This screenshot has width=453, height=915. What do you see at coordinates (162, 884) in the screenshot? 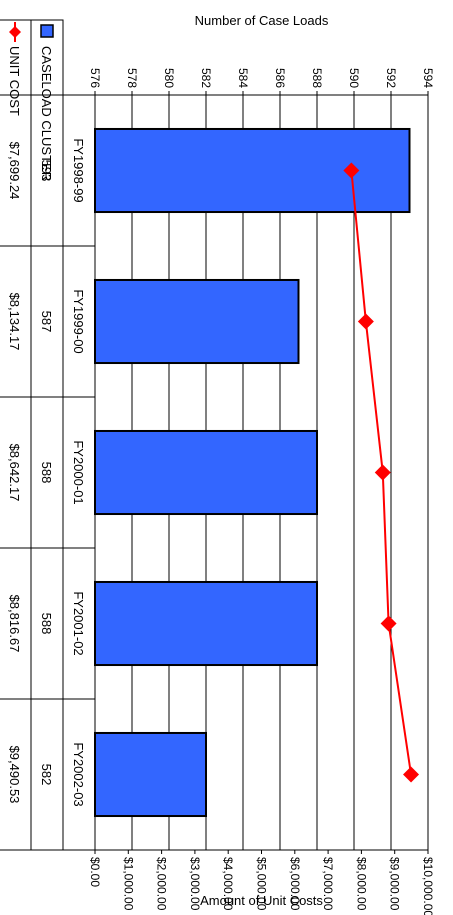
I see `secondary-tick-label: $2,000.00` at bounding box center [162, 884].